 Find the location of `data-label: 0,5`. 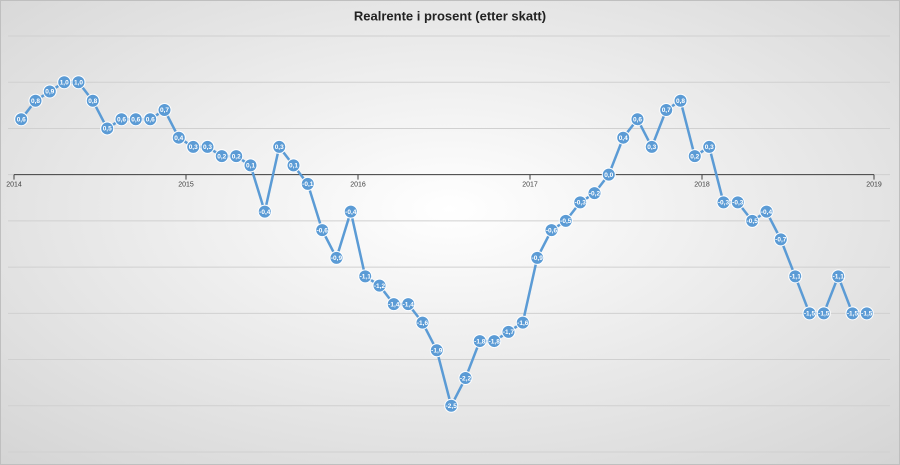

data-label: 0,5 is located at coordinates (107, 129).